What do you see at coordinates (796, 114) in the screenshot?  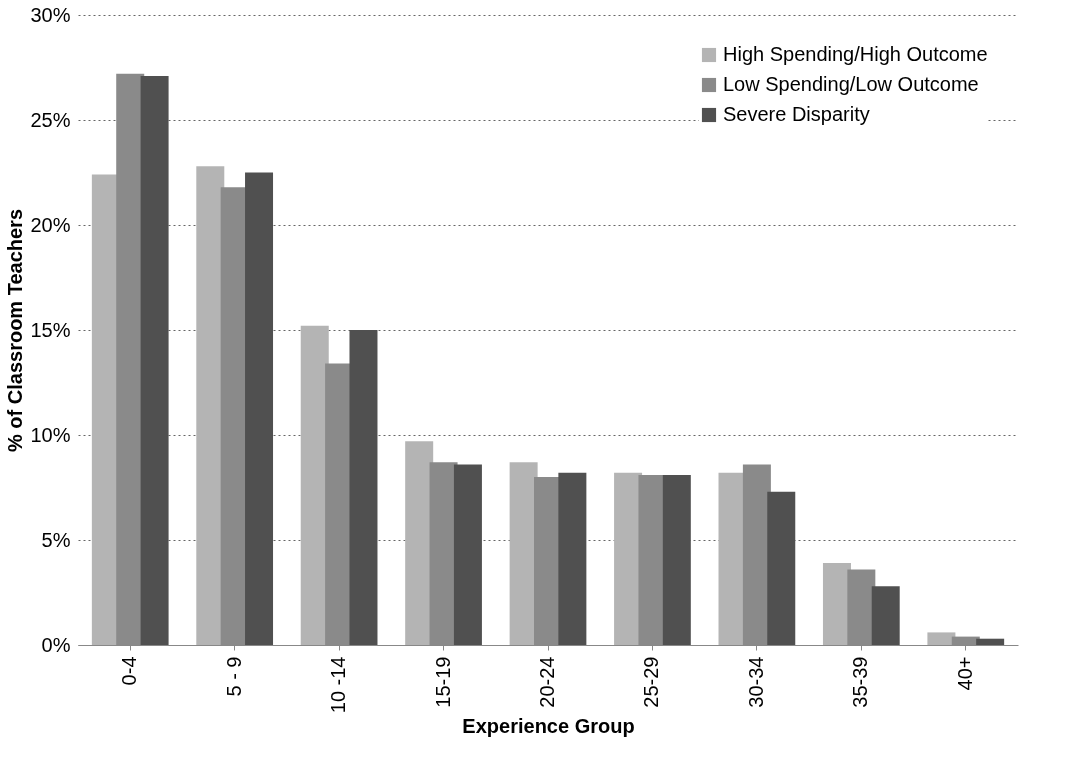 I see `legend-label: Severe Disparity` at bounding box center [796, 114].